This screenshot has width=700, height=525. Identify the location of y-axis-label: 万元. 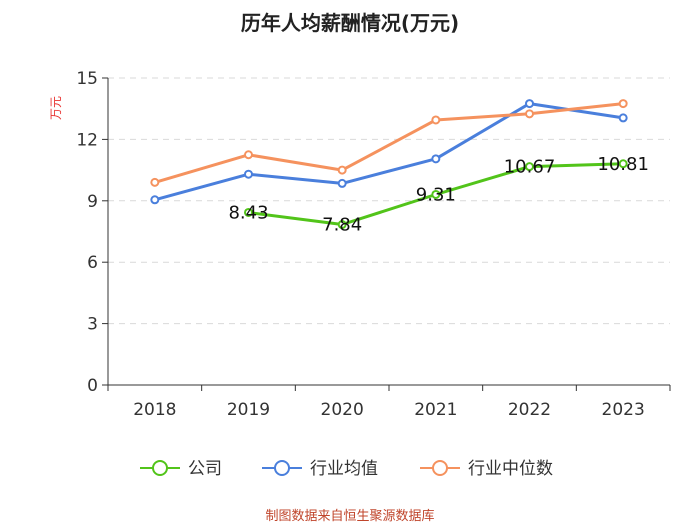
(56, 108).